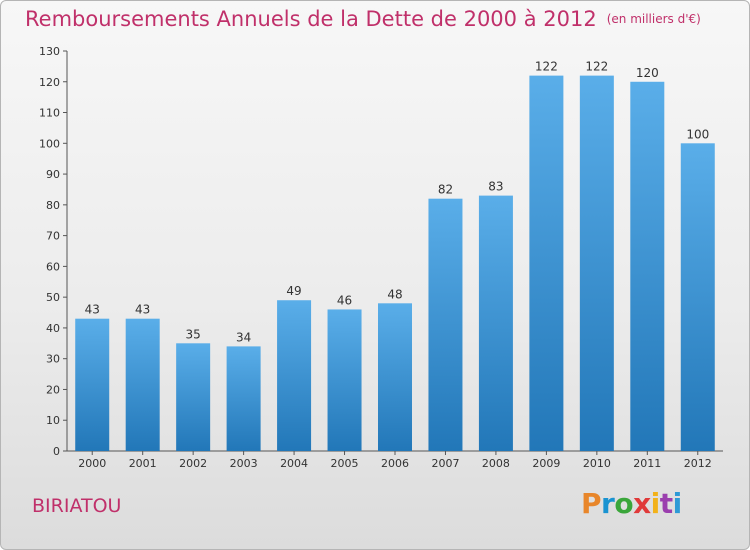  Describe the element at coordinates (647, 463) in the screenshot. I see `x-tick-label: 2011` at that location.